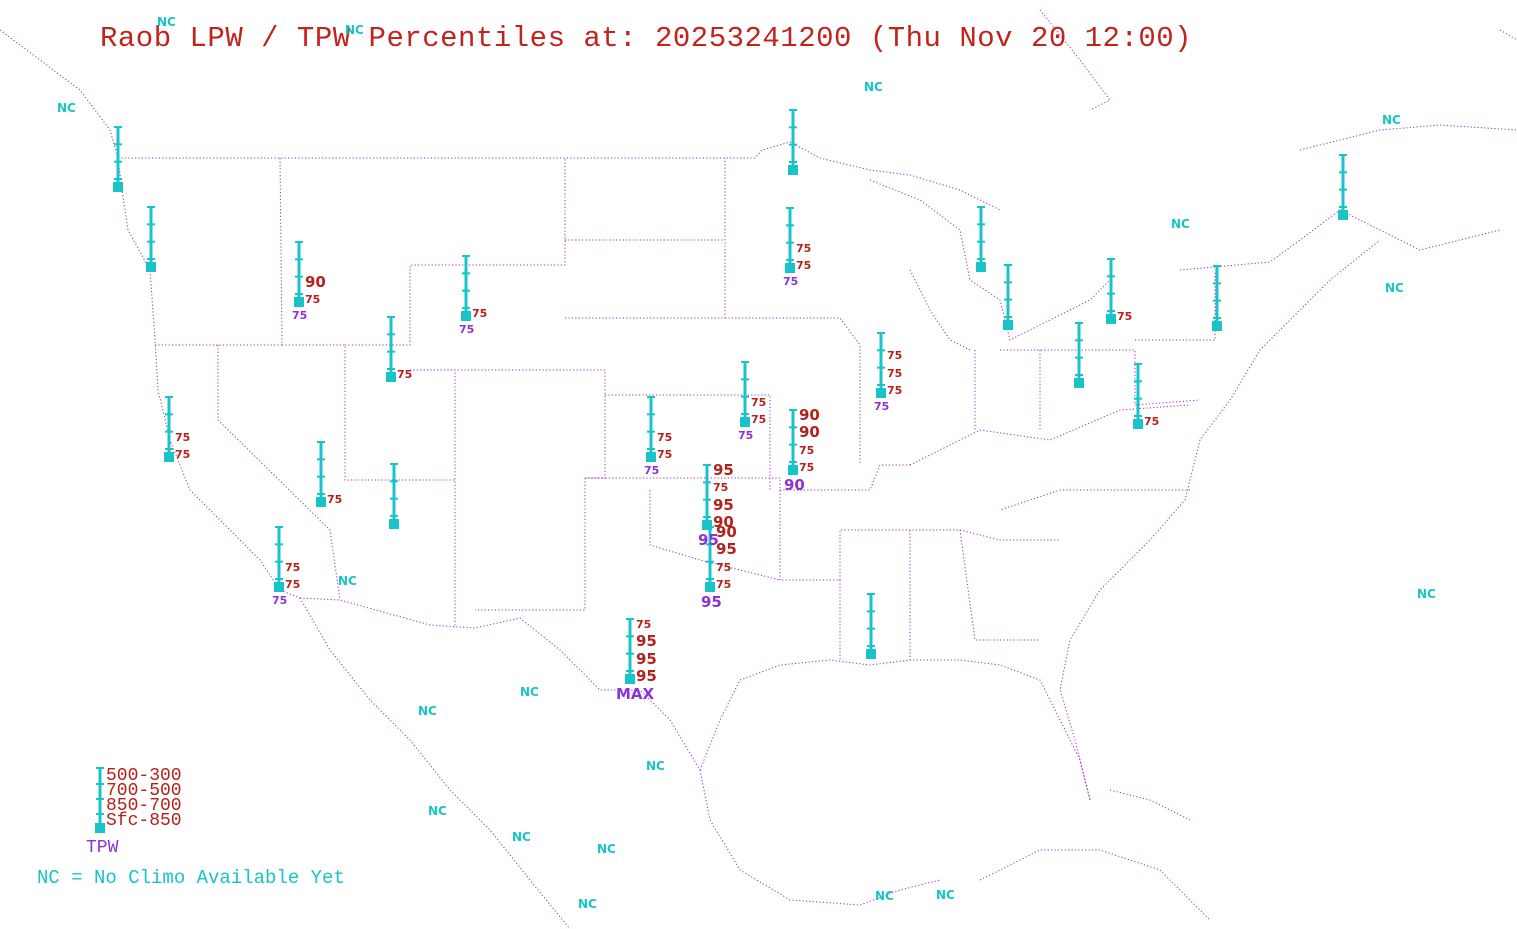 This screenshot has width=1517, height=929. Describe the element at coordinates (144, 791) in the screenshot. I see `legend-layer-700-500: 700-500` at that location.